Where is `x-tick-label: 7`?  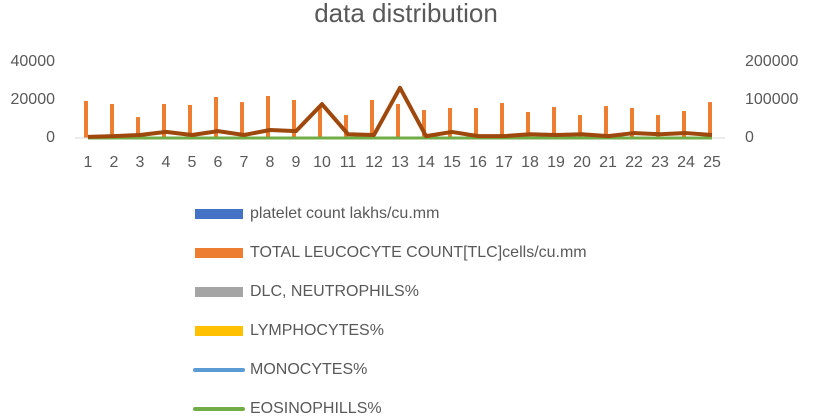 x-tick-label: 7 is located at coordinates (244, 162).